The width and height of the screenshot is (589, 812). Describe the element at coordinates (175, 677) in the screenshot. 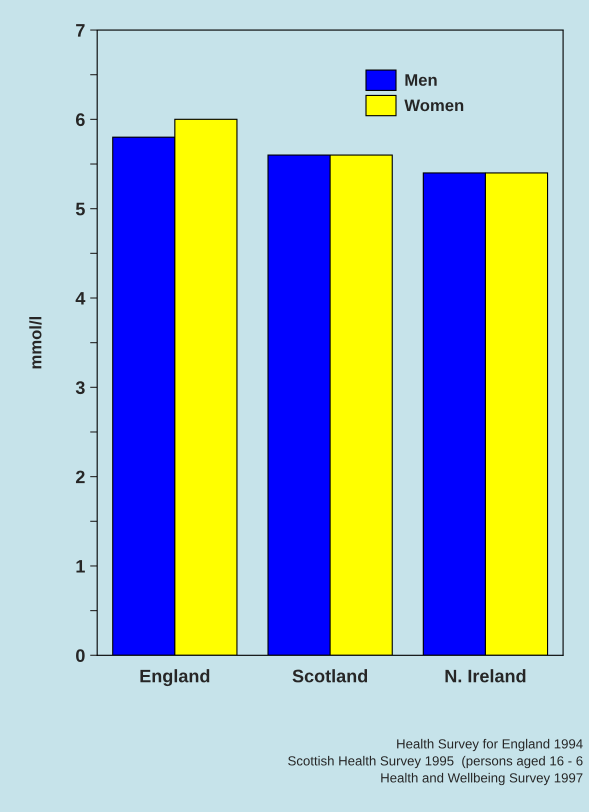

I see `x-tick-label: England` at that location.